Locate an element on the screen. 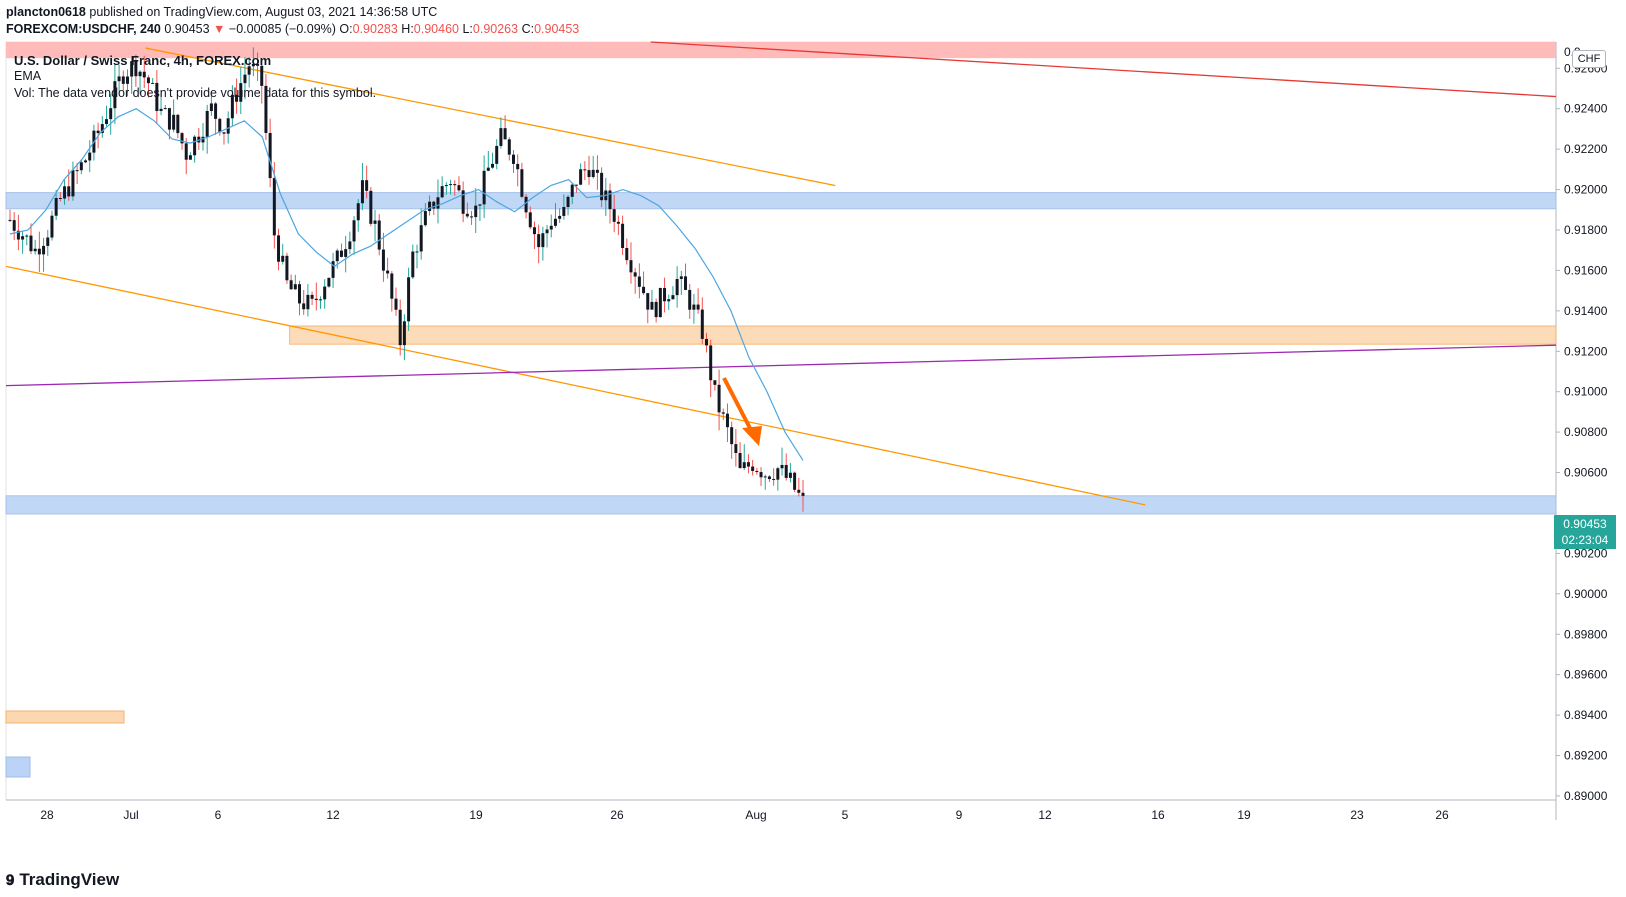 The image size is (1626, 897). time-tick-label: 19 is located at coordinates (1244, 815).